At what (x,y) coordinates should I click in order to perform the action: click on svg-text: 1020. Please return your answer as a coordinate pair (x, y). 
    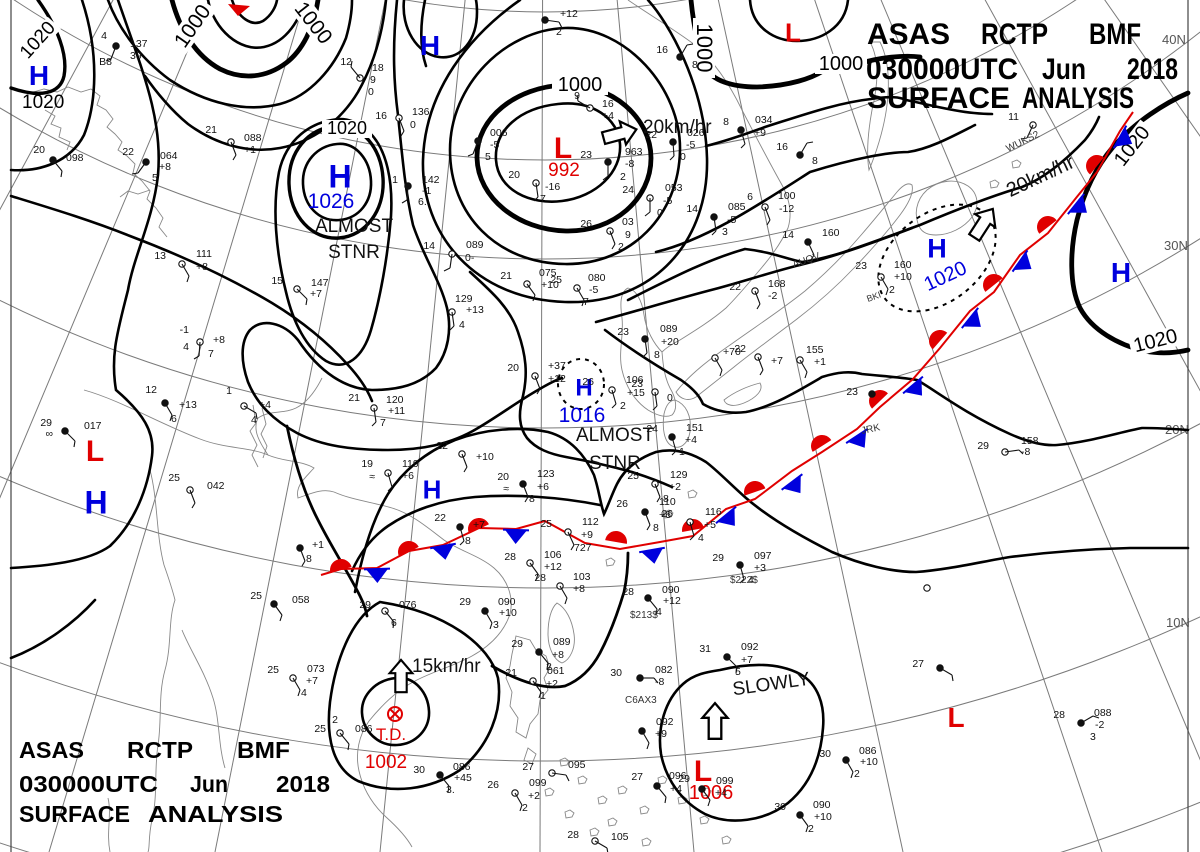
    Looking at the image, I should click on (347, 128).